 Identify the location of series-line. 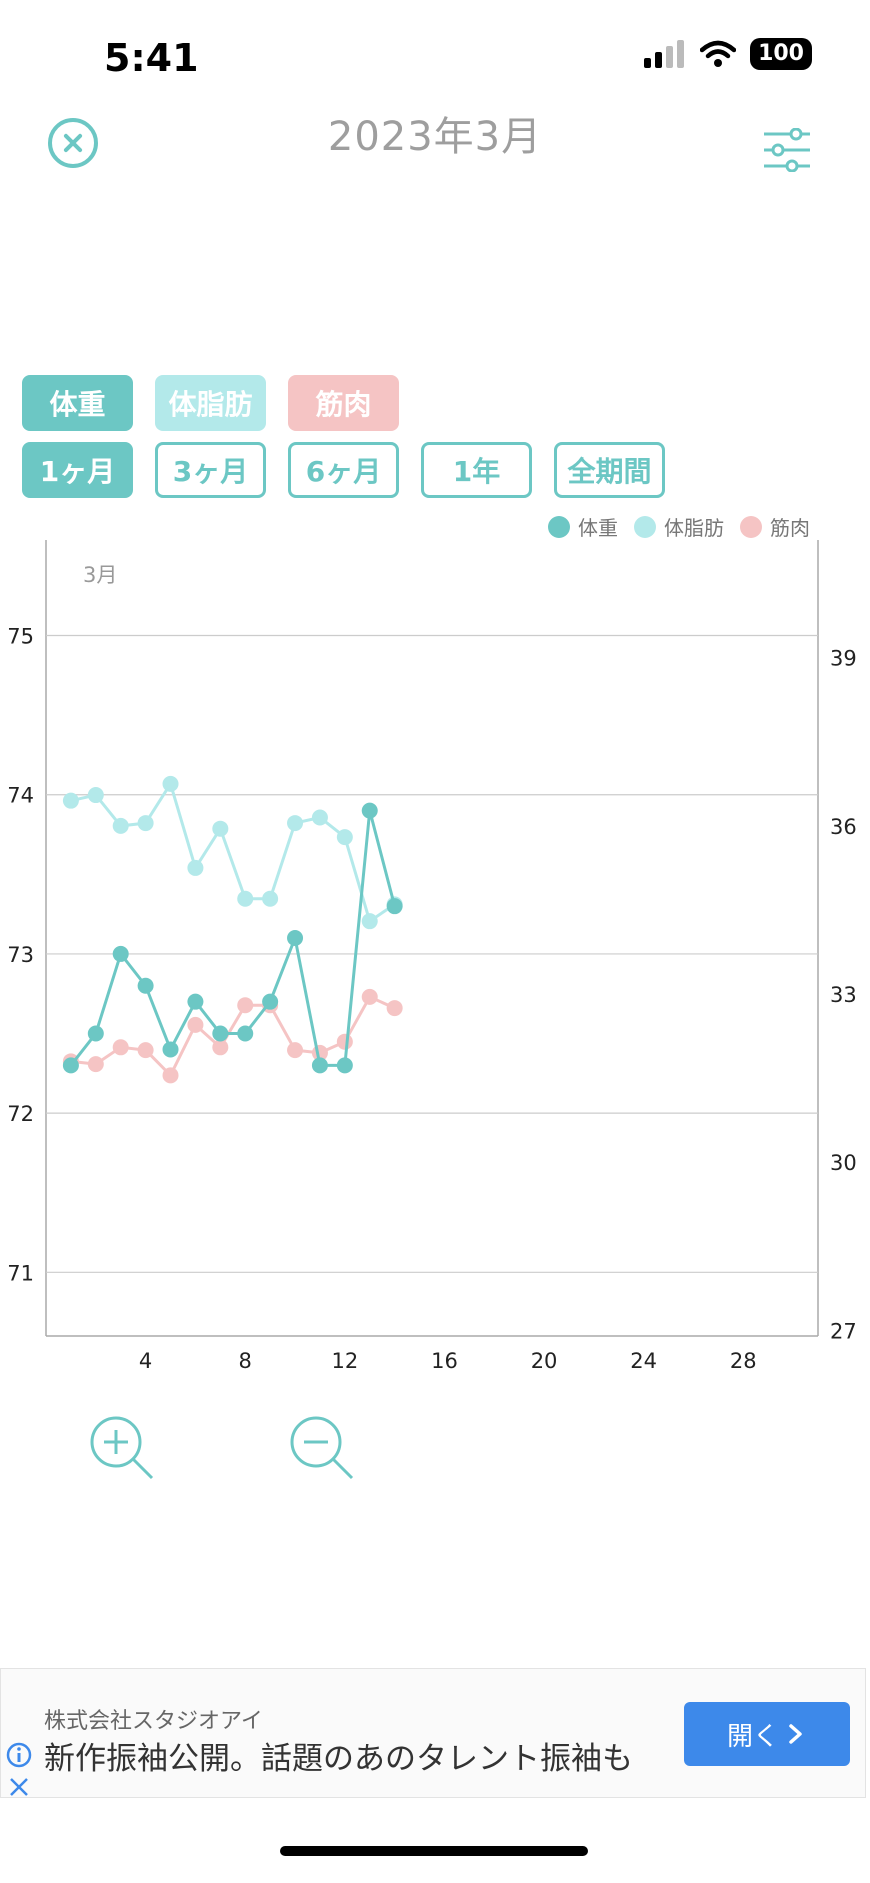
(233, 852).